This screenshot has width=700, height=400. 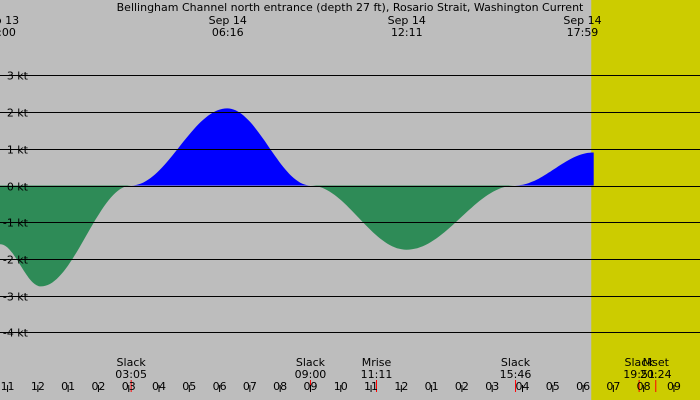 I want to click on y-tick-label: 2 kt, so click(x=18, y=113).